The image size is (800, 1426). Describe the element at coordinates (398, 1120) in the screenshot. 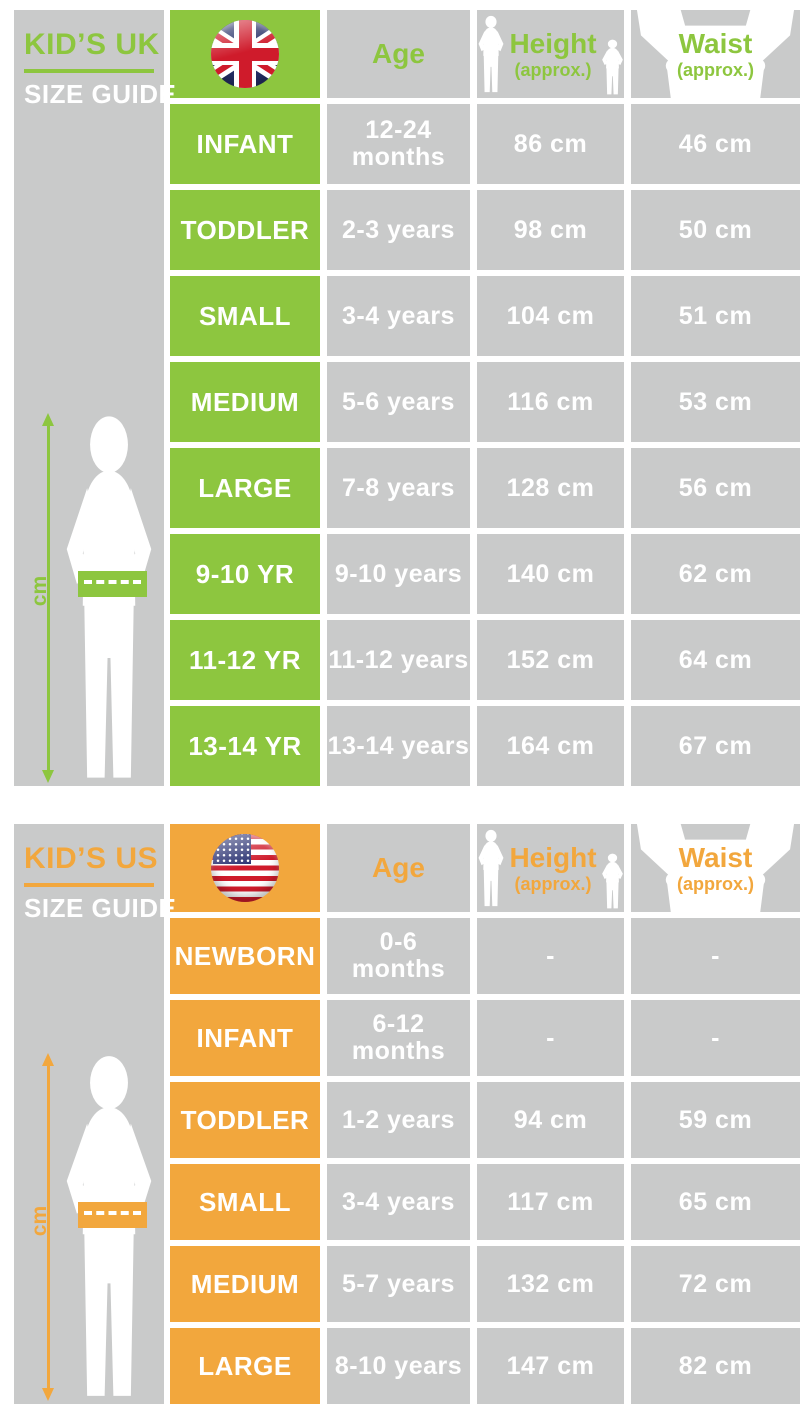

I see `age-cell: 1-2 years` at that location.